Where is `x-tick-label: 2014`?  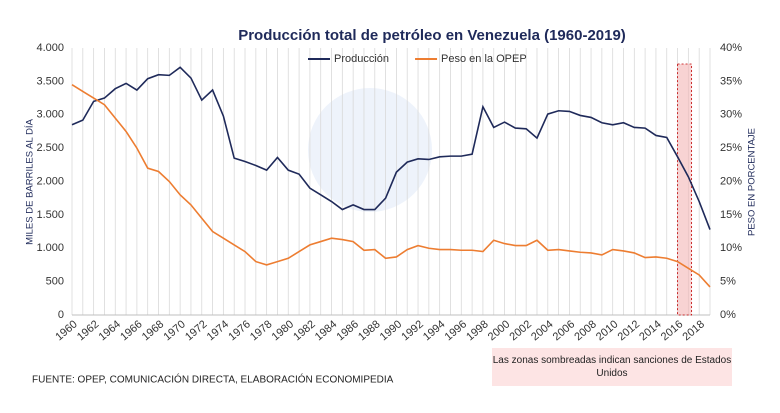 x-tick-label: 2014 is located at coordinates (650, 330).